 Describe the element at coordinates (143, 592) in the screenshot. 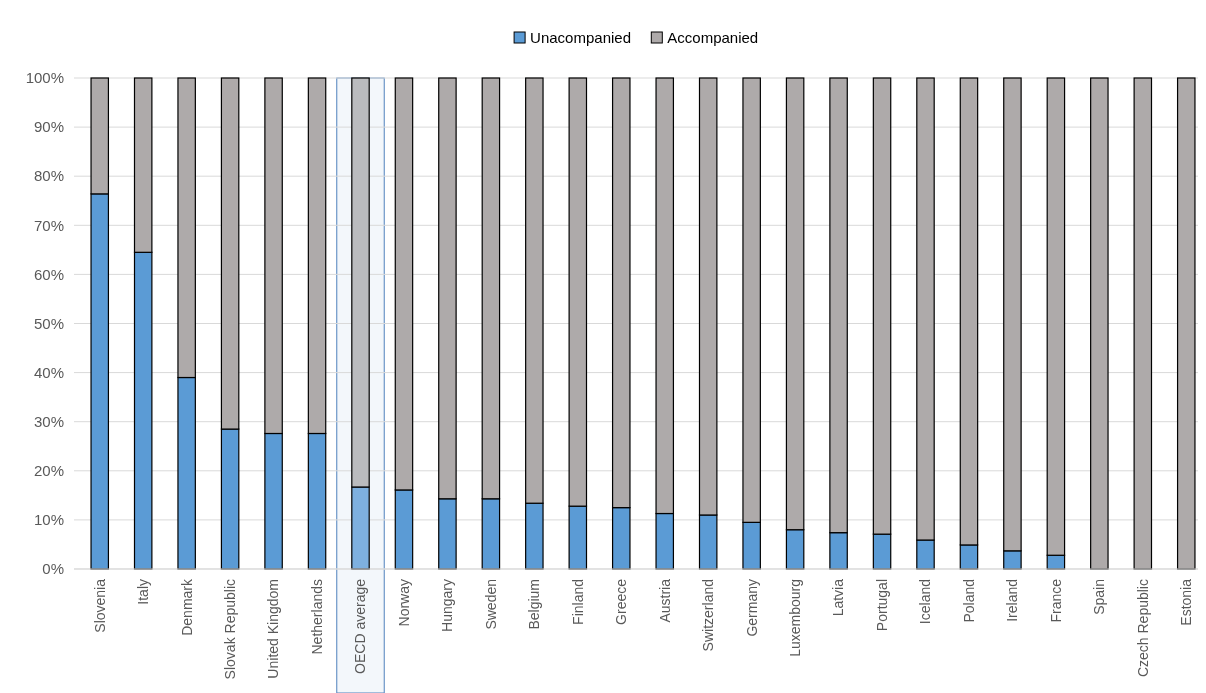

I see `x-tick-label: Italy` at that location.